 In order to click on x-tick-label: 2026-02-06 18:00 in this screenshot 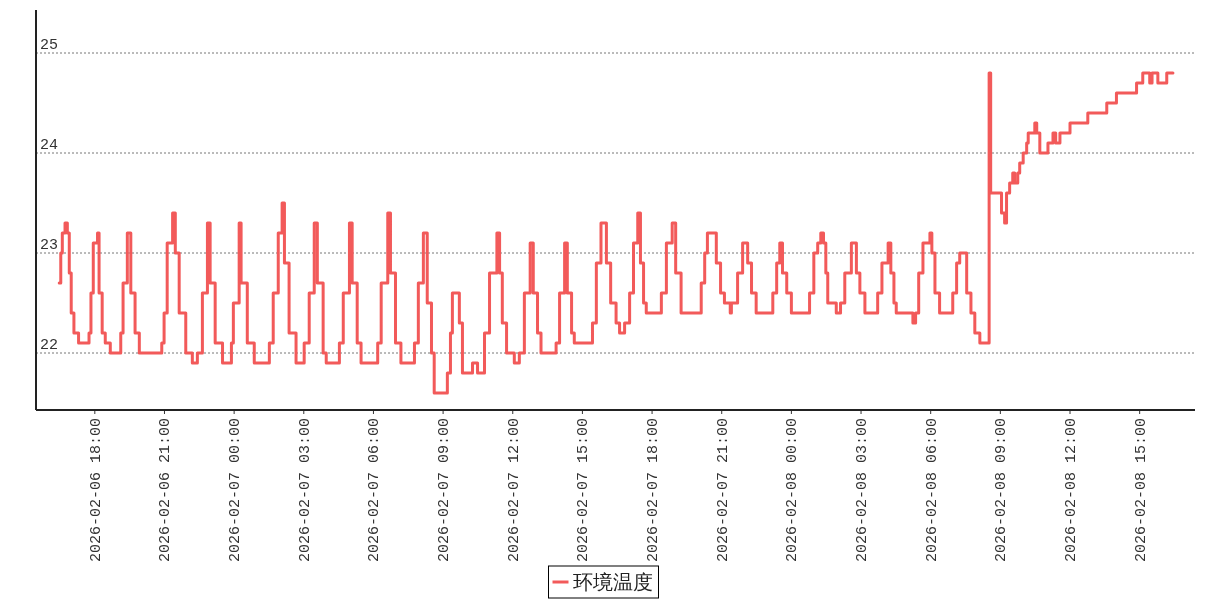, I will do `click(96, 490)`.